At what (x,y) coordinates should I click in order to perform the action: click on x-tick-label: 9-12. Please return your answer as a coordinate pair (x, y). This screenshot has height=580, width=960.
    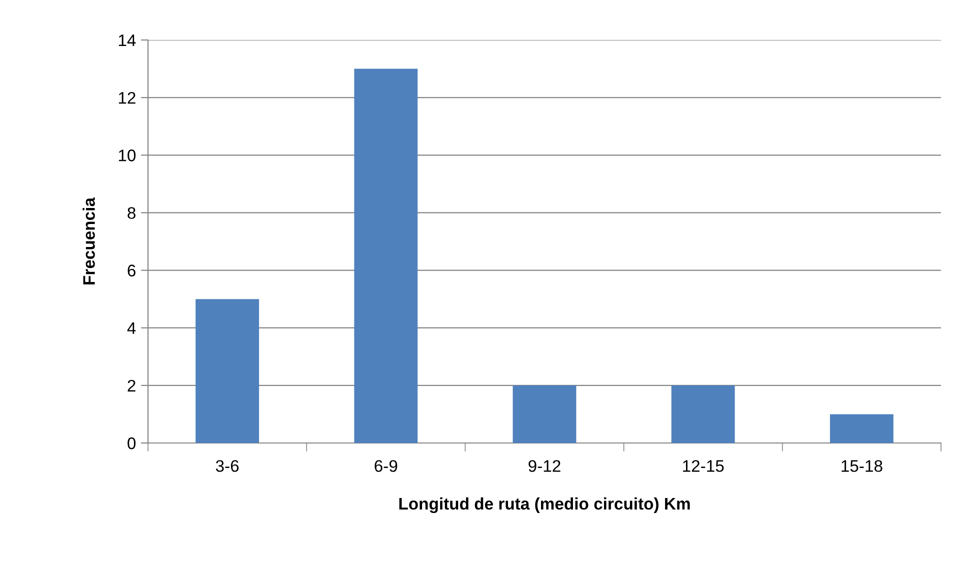
    Looking at the image, I should click on (544, 466).